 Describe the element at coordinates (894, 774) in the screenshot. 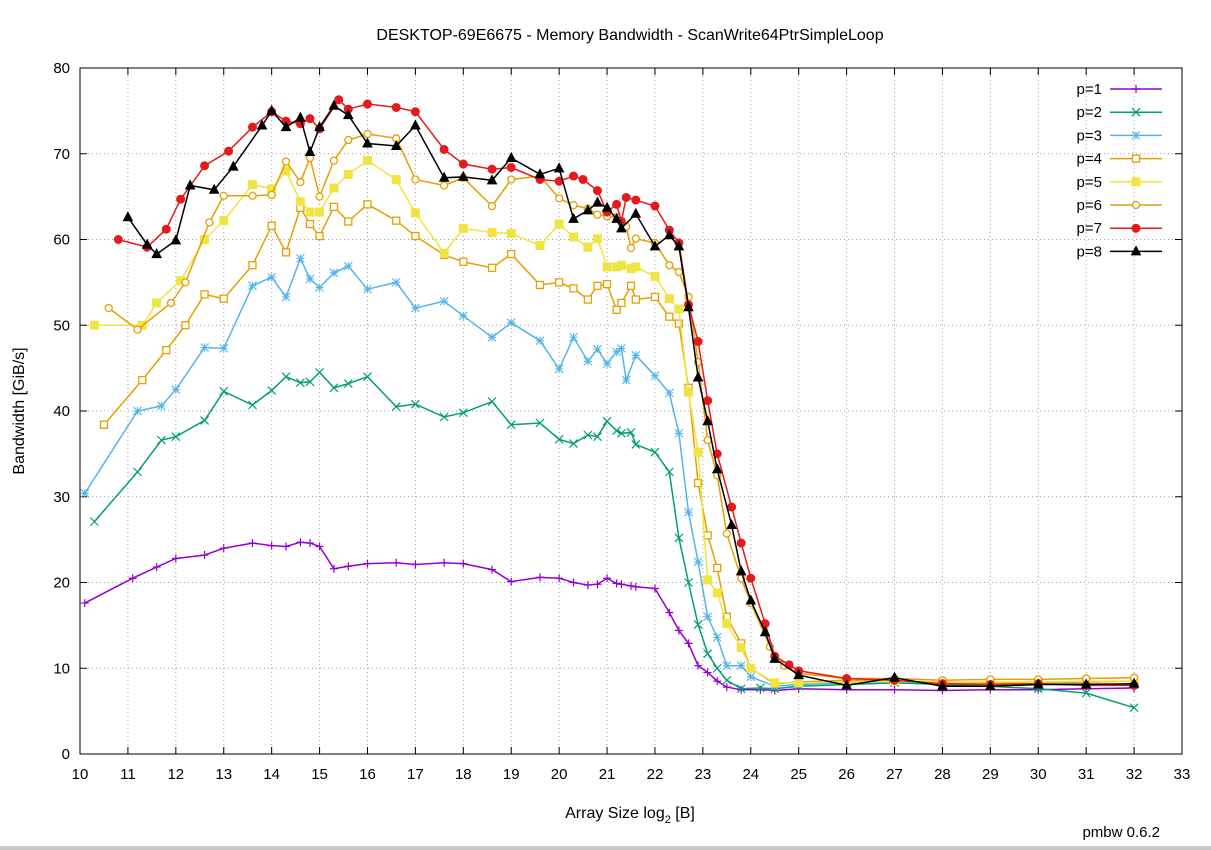

I see `x-tick-label: 27` at that location.